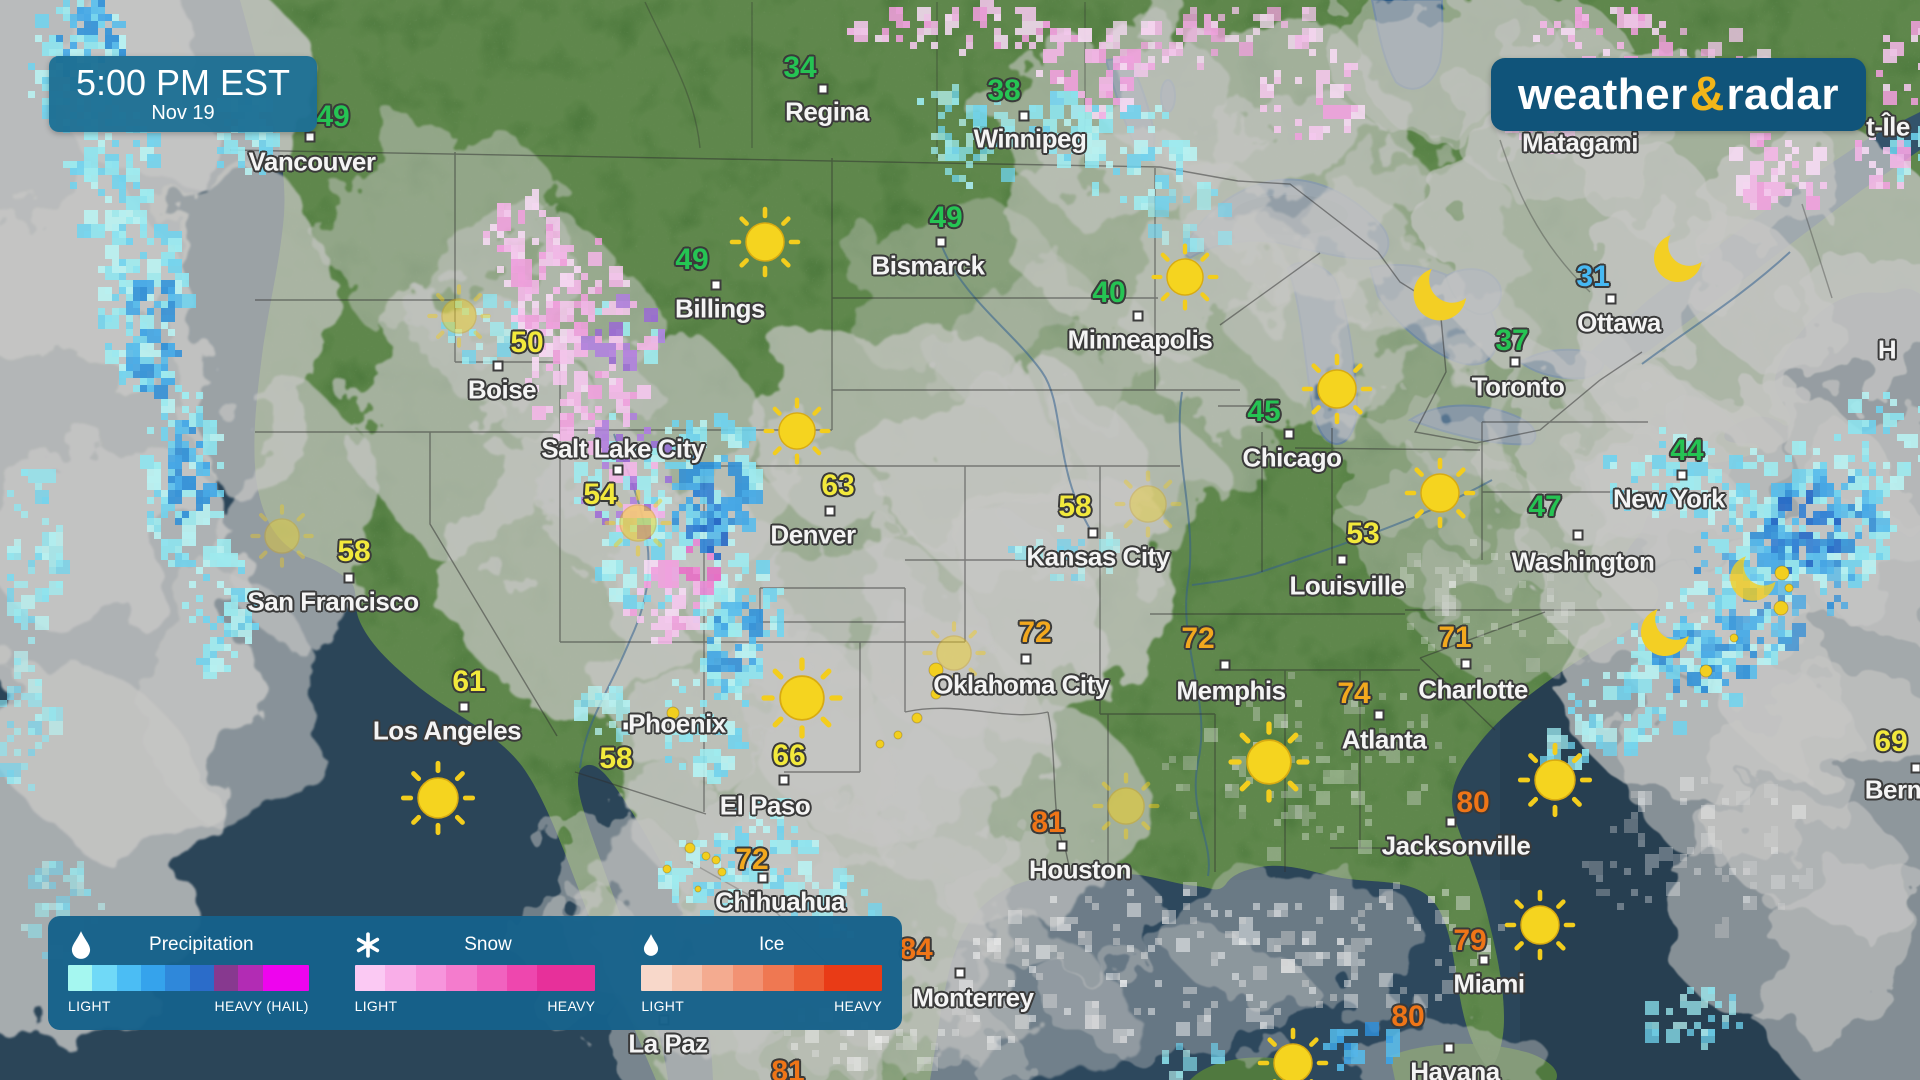 Image resolution: width=1920 pixels, height=1080 pixels. Describe the element at coordinates (183, 113) in the screenshot. I see `timestamp-date: Nov 19` at that location.